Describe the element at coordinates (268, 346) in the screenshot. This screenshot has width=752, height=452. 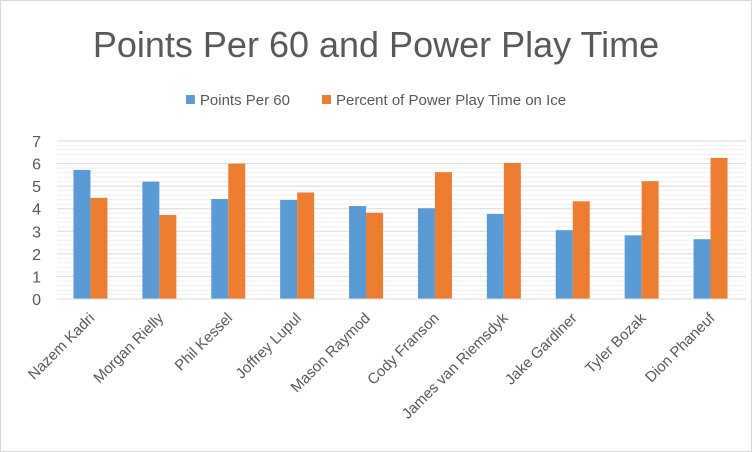
I see `x-tick-label-joffrey-lupul: Joffrey Lupul` at that location.